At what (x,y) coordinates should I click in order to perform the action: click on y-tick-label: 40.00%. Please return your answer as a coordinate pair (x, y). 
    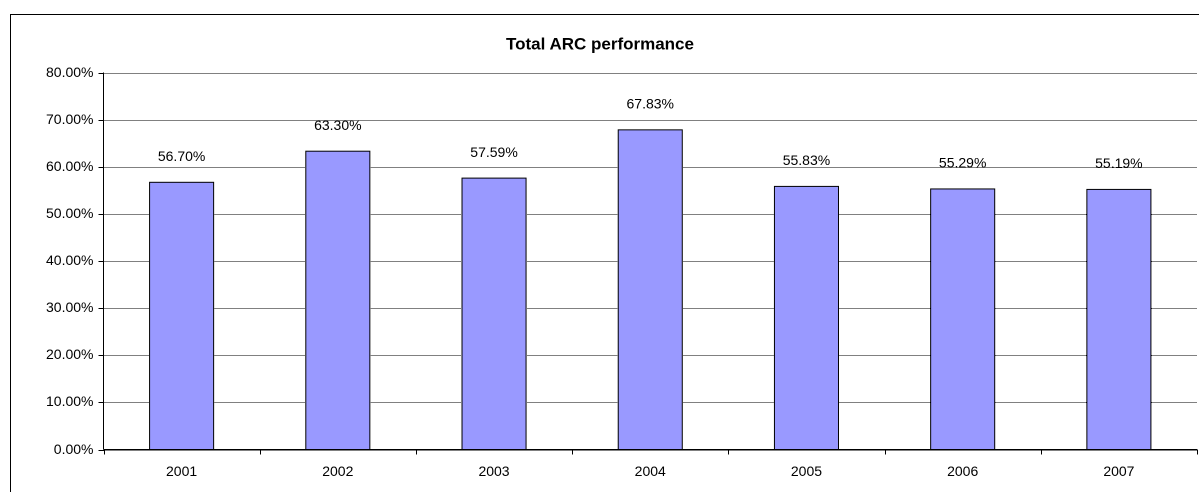
    Looking at the image, I should click on (69, 260).